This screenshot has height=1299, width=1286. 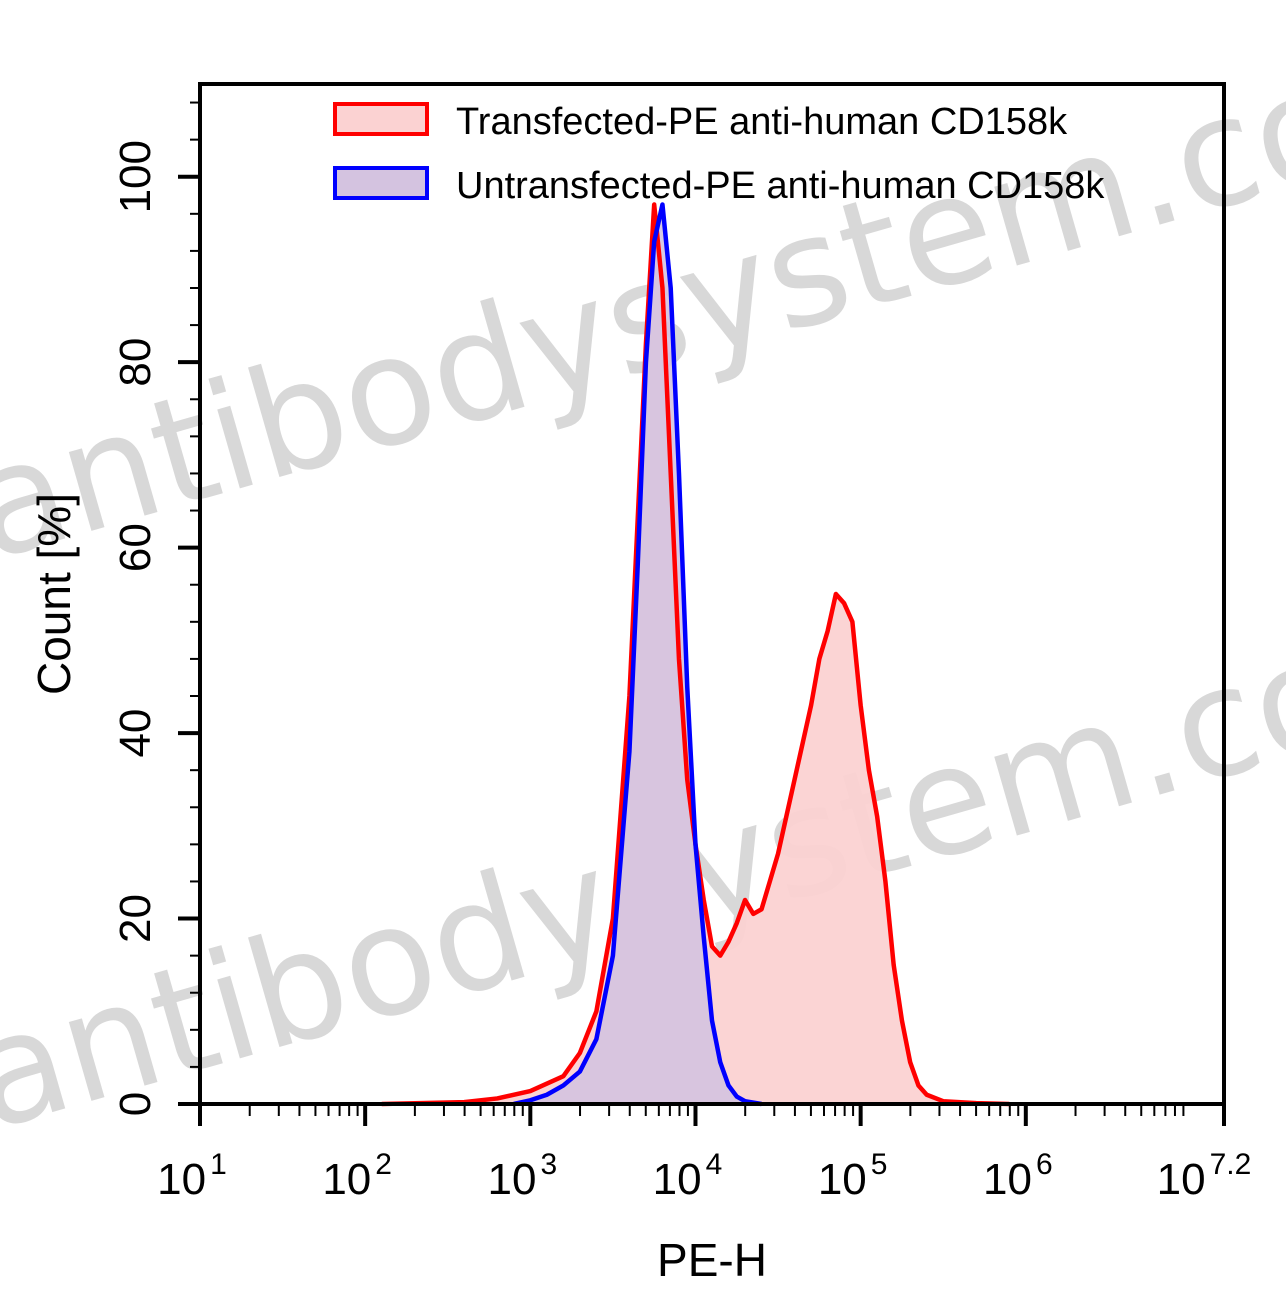 What do you see at coordinates (135, 362) in the screenshot?
I see `y-tick-label-80: 80` at bounding box center [135, 362].